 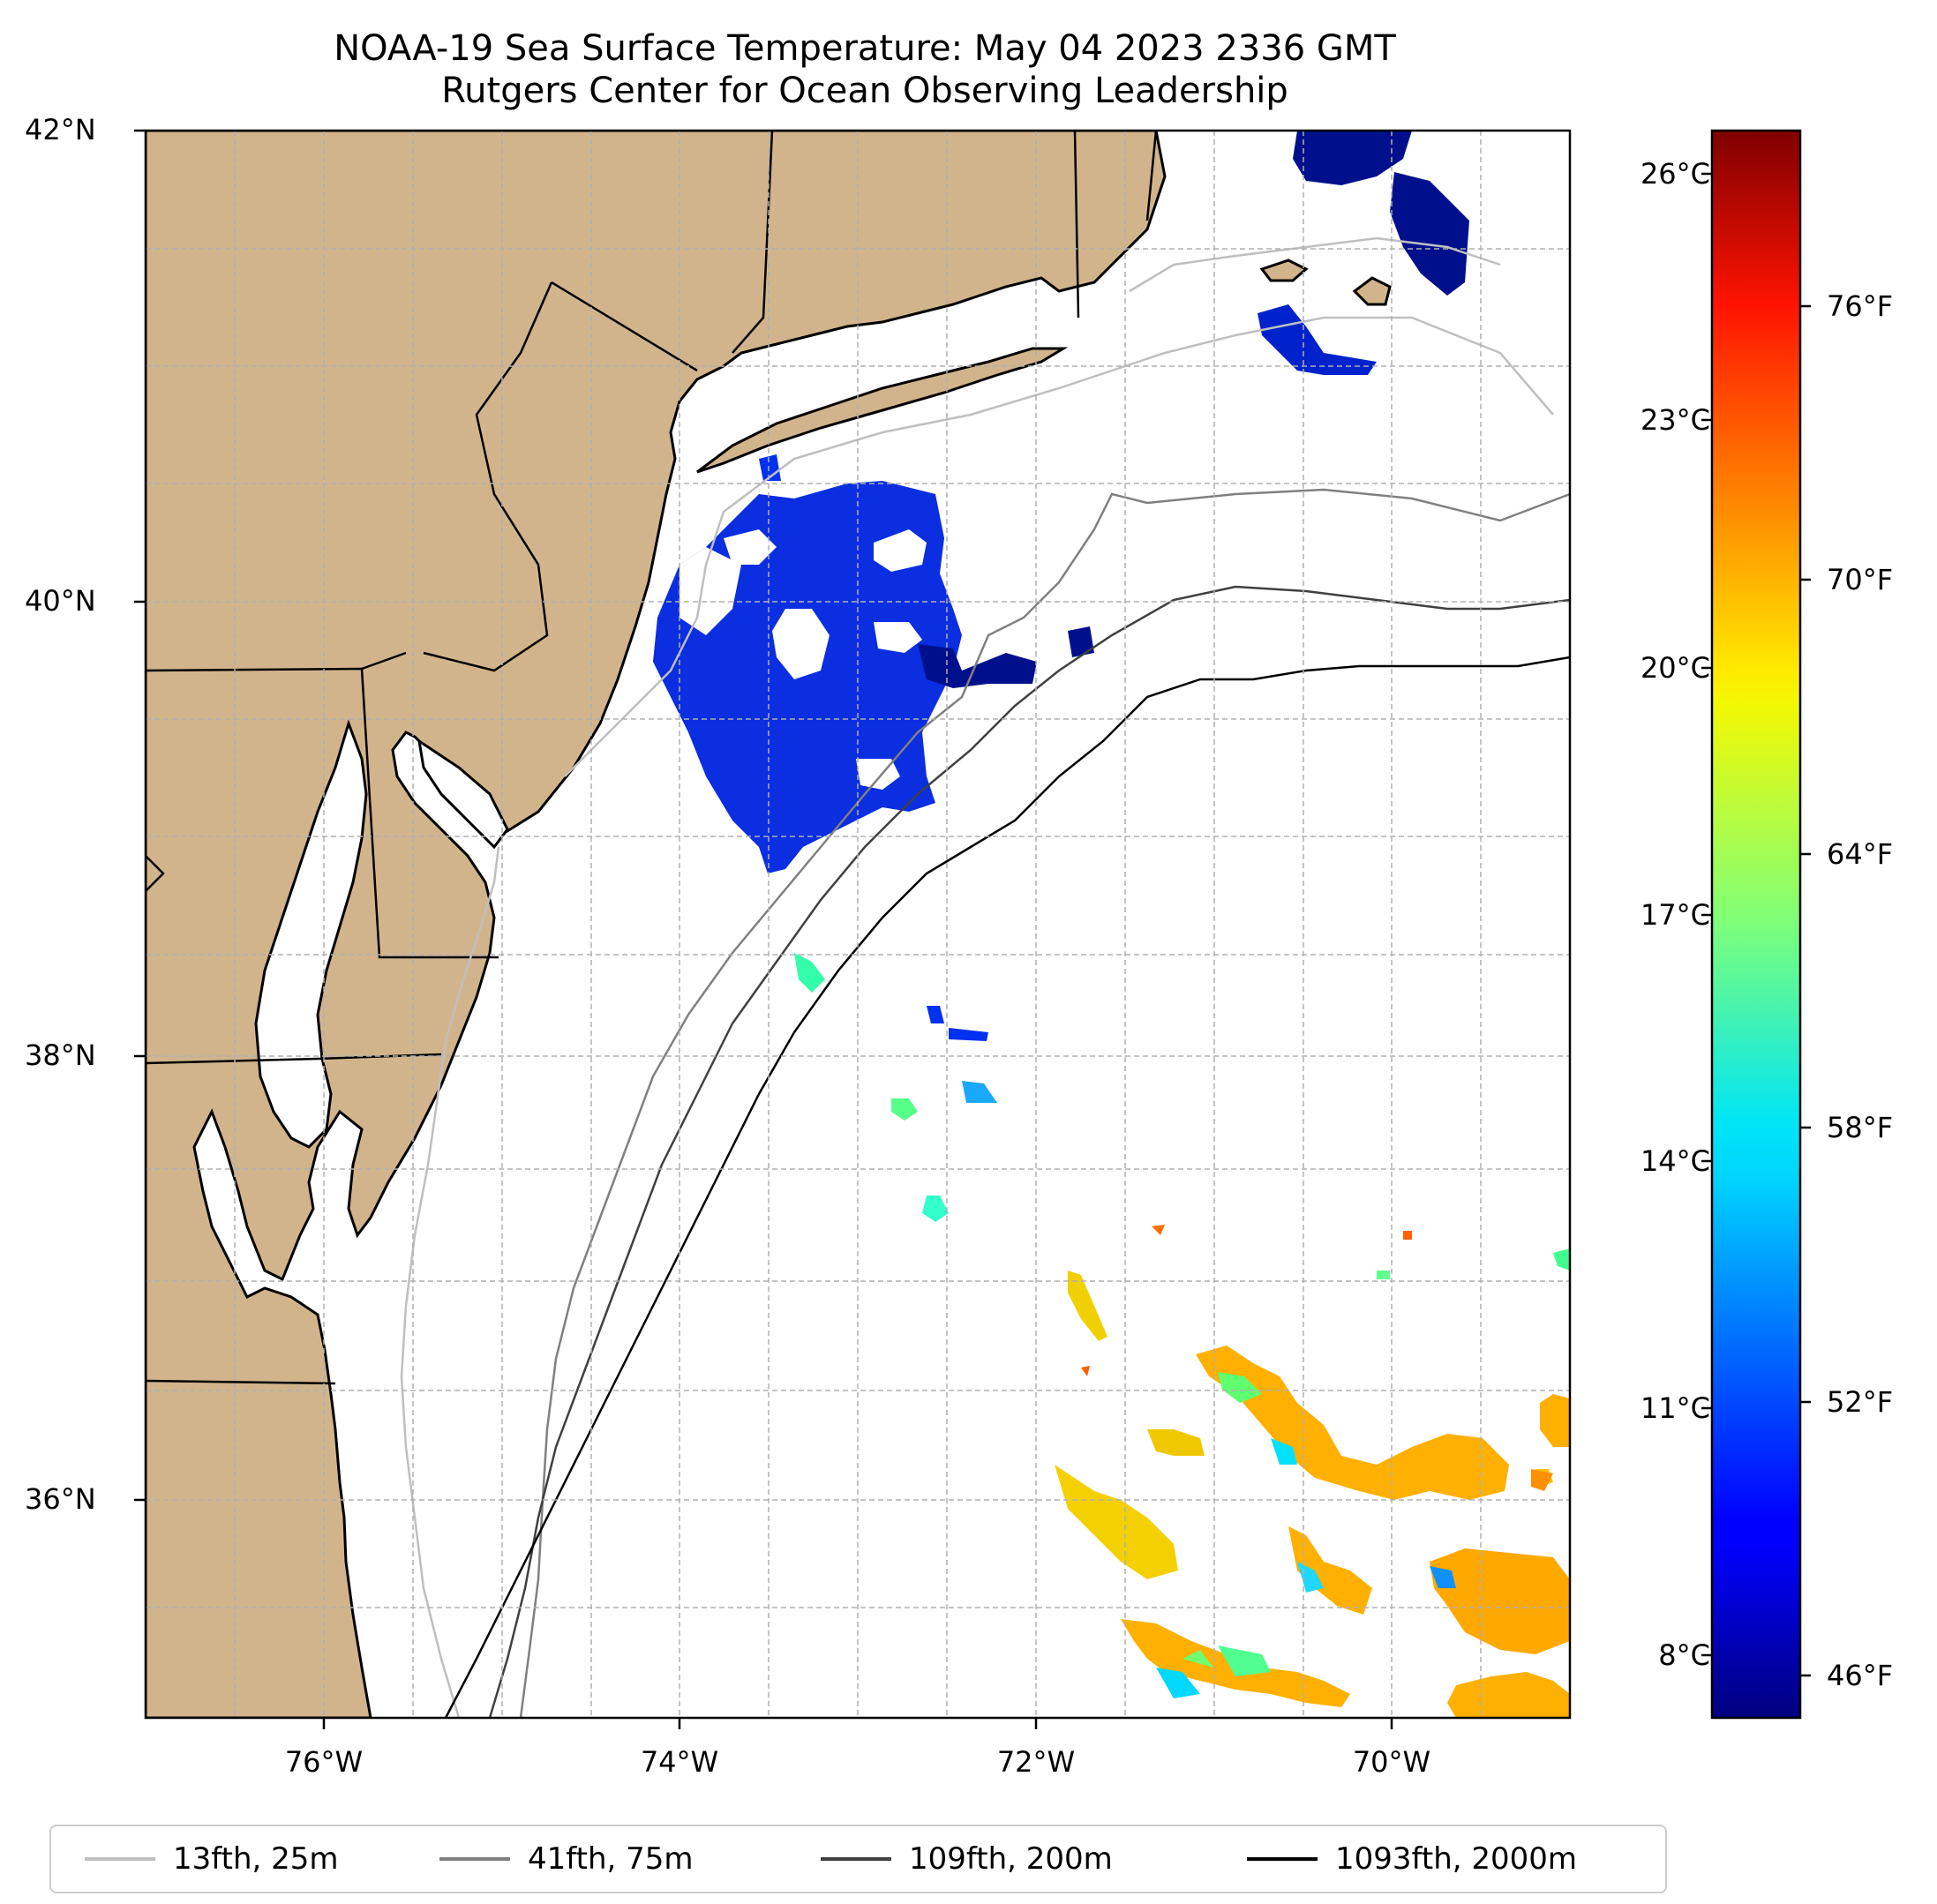 I want to click on colorbar-celsius-label: 8°C, so click(x=1684, y=1655).